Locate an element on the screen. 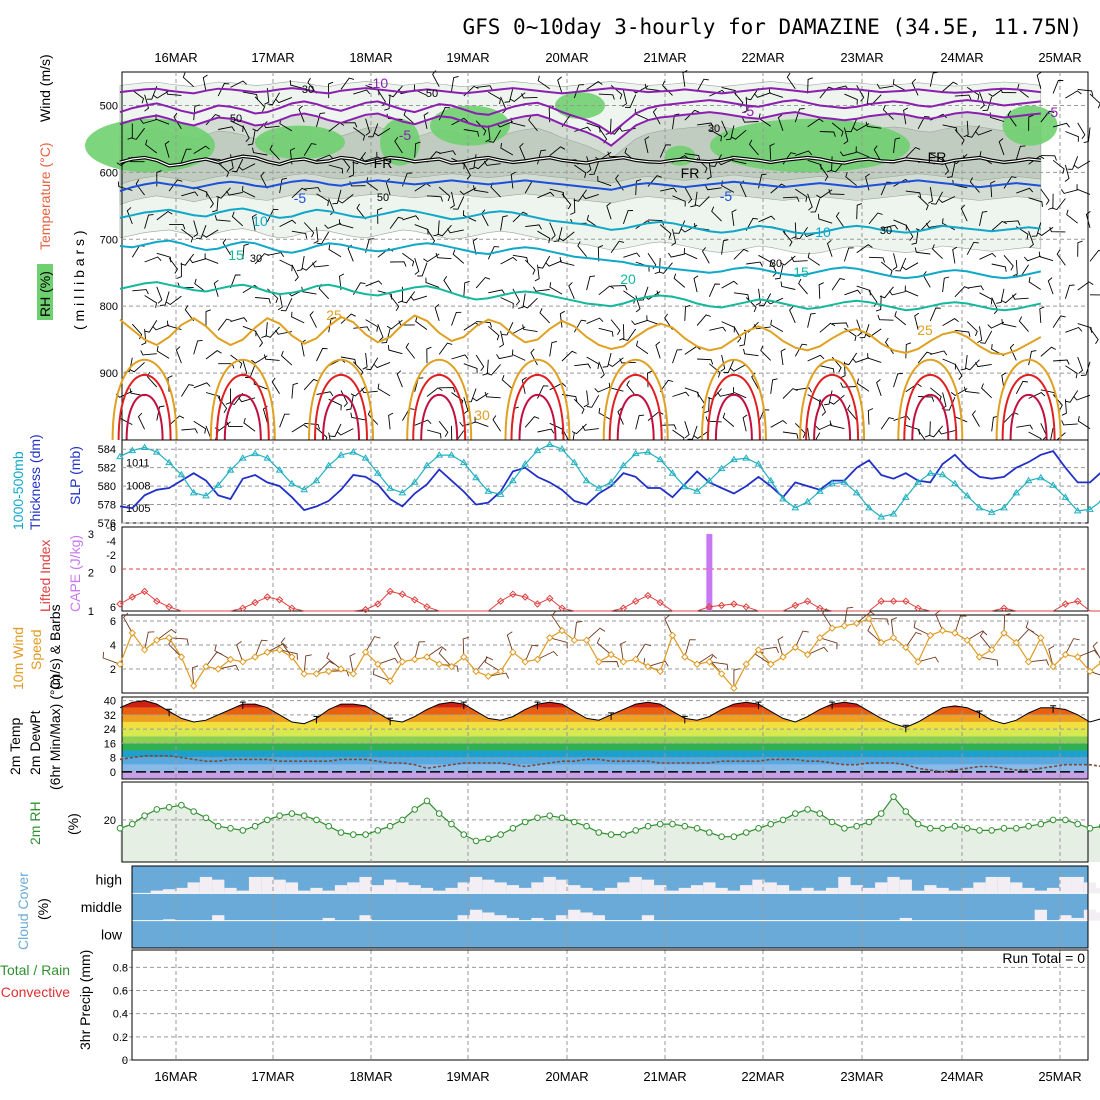  date-label-top: 25MAR is located at coordinates (1059, 57).